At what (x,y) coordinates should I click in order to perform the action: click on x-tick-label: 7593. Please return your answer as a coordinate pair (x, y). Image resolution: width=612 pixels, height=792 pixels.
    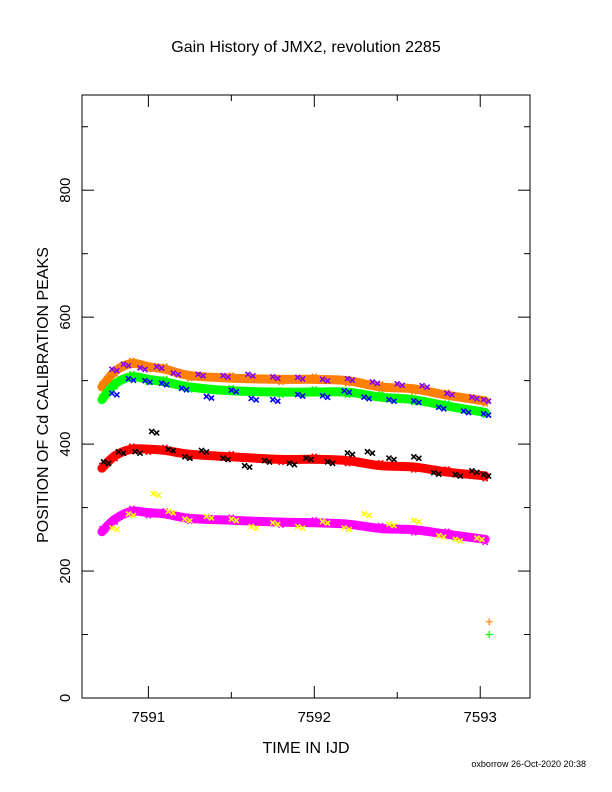
    Looking at the image, I should click on (480, 717).